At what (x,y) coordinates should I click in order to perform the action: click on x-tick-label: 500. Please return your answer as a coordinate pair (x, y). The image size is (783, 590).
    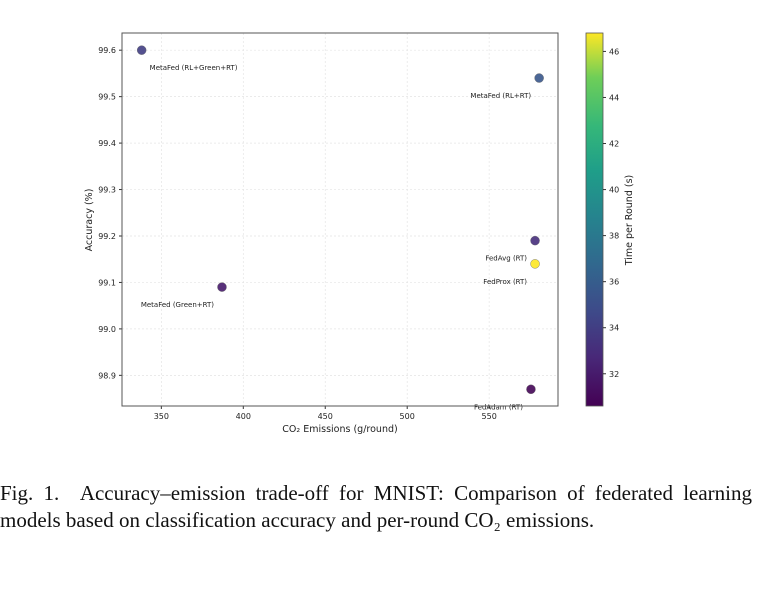
    Looking at the image, I should click on (407, 416).